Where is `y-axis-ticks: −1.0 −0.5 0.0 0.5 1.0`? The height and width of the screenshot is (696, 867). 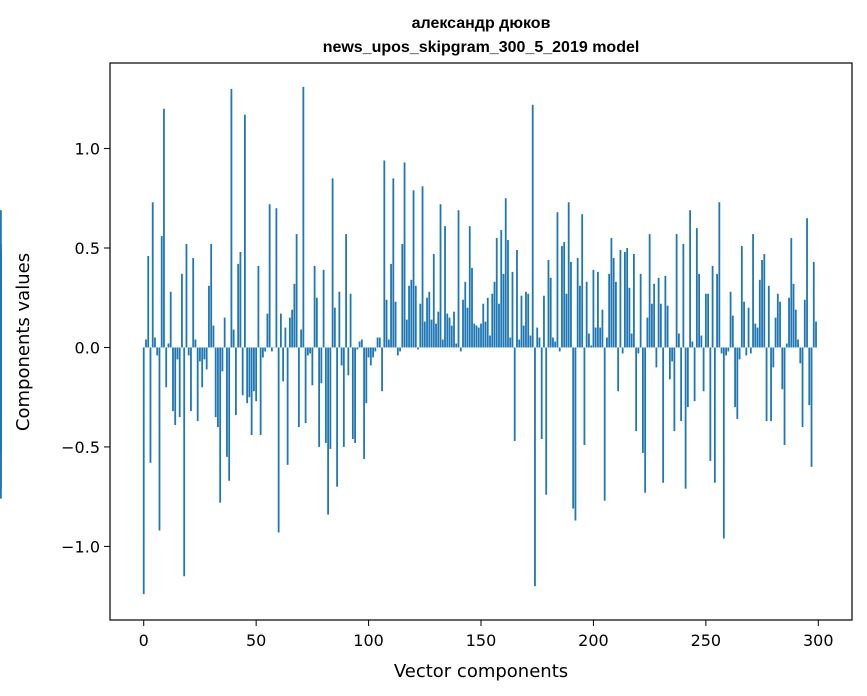 y-axis-ticks: −1.0 −0.5 0.0 0.5 1.0 is located at coordinates (85, 348).